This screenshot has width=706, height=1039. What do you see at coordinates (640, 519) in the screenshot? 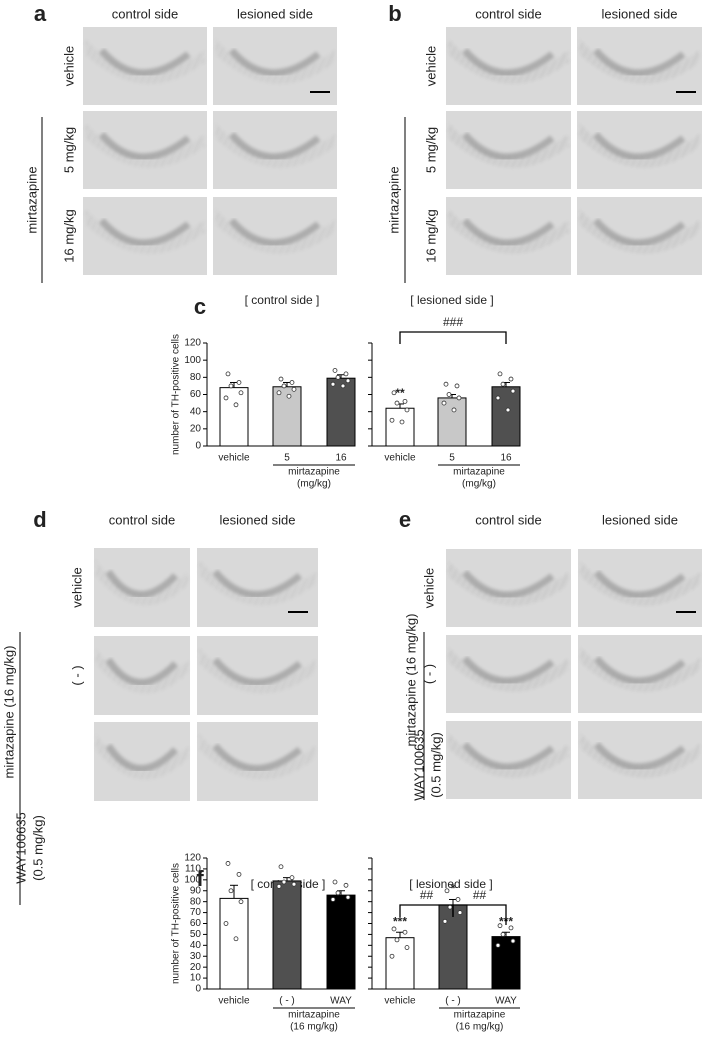
I see `column-label: lesioned side` at bounding box center [640, 519].